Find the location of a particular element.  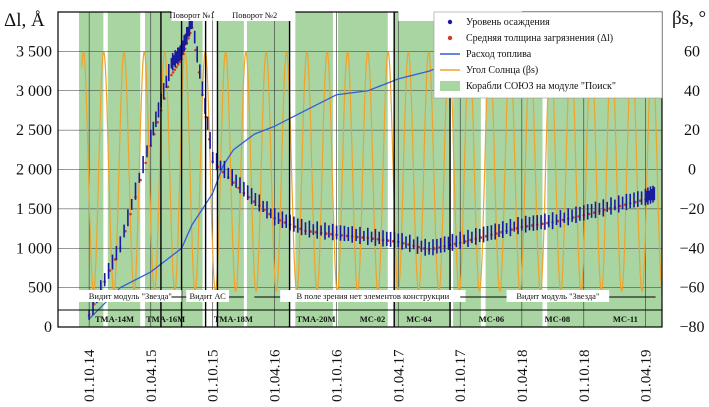

rotation-label: Поворот №2 is located at coordinates (254, 15).